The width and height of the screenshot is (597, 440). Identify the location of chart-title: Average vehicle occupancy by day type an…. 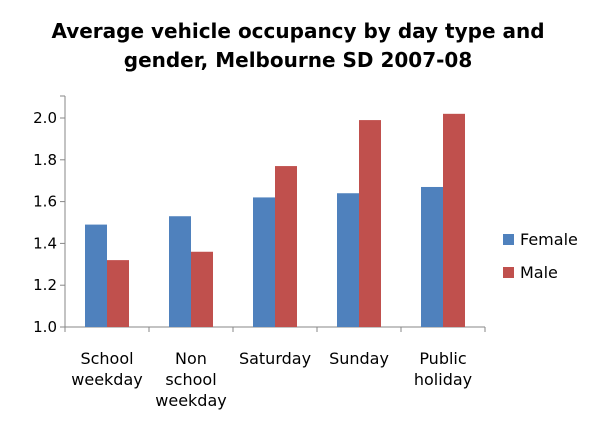
(297, 45).